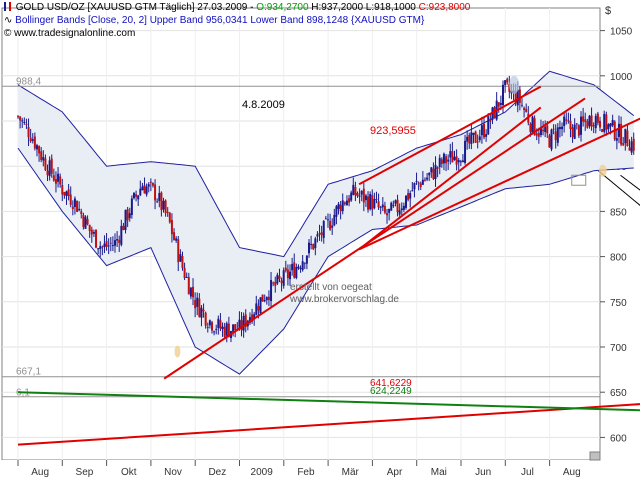 This screenshot has height=480, width=640. What do you see at coordinates (40, 472) in the screenshot?
I see `x-tick-label: Aug` at bounding box center [40, 472].